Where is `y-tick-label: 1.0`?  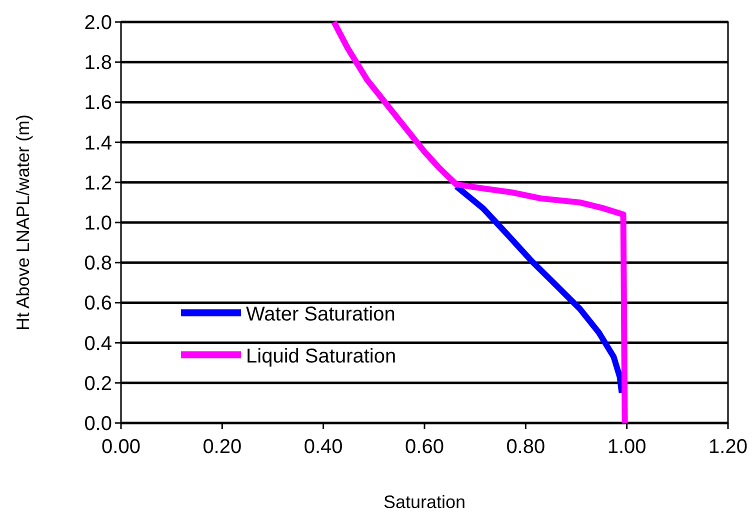 y-tick-label: 1.0 is located at coordinates (98, 223).